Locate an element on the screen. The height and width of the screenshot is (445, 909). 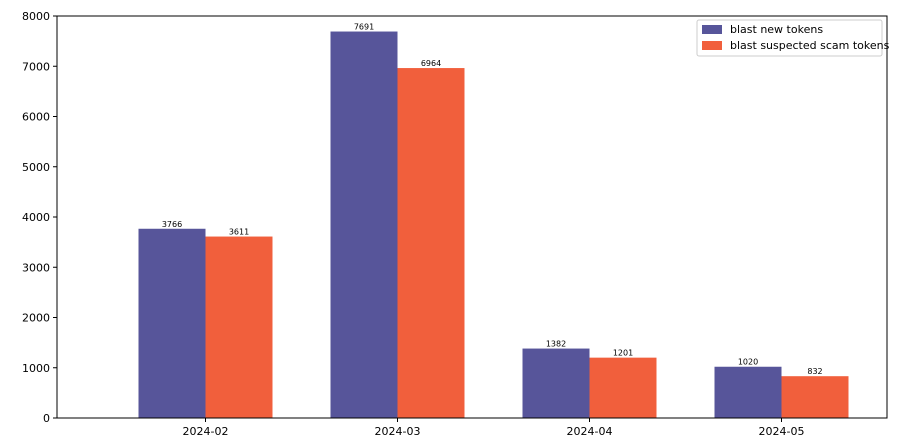
legend-label-new-tokens: blast new tokens is located at coordinates (776, 29).